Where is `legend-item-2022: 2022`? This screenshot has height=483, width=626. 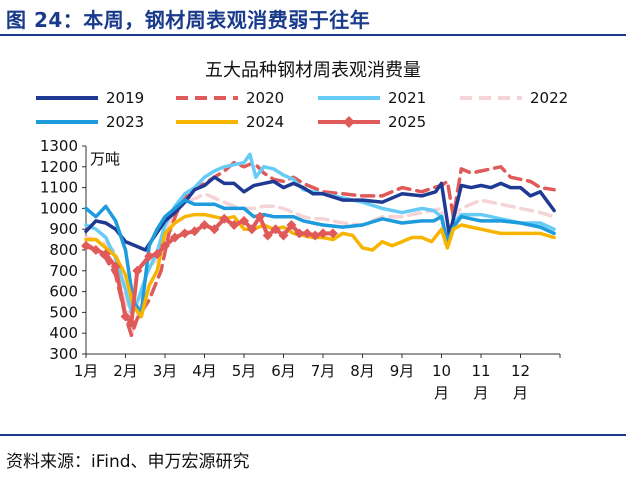 legend-item-2022: 2022 is located at coordinates (514, 98).